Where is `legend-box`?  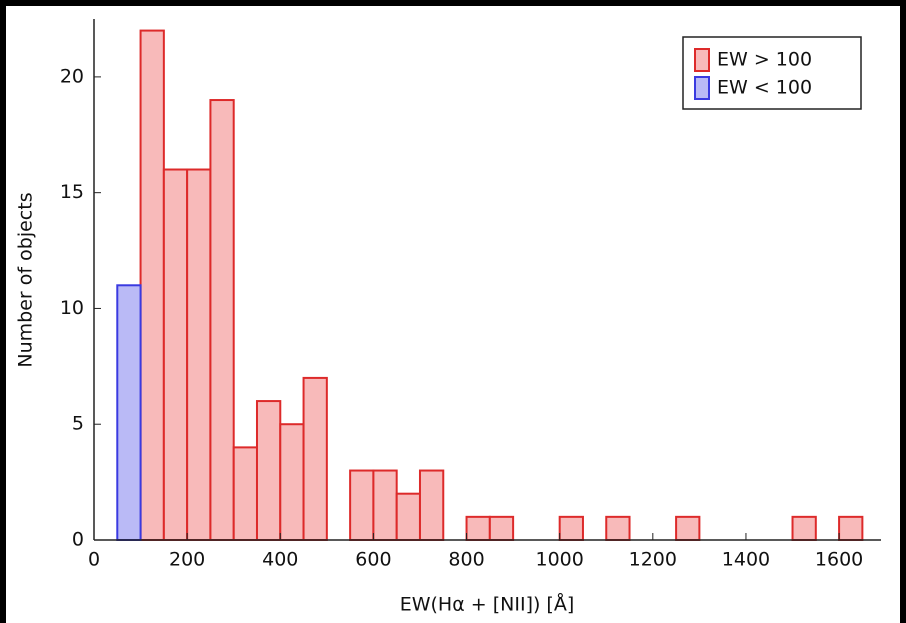 legend-box is located at coordinates (772, 73).